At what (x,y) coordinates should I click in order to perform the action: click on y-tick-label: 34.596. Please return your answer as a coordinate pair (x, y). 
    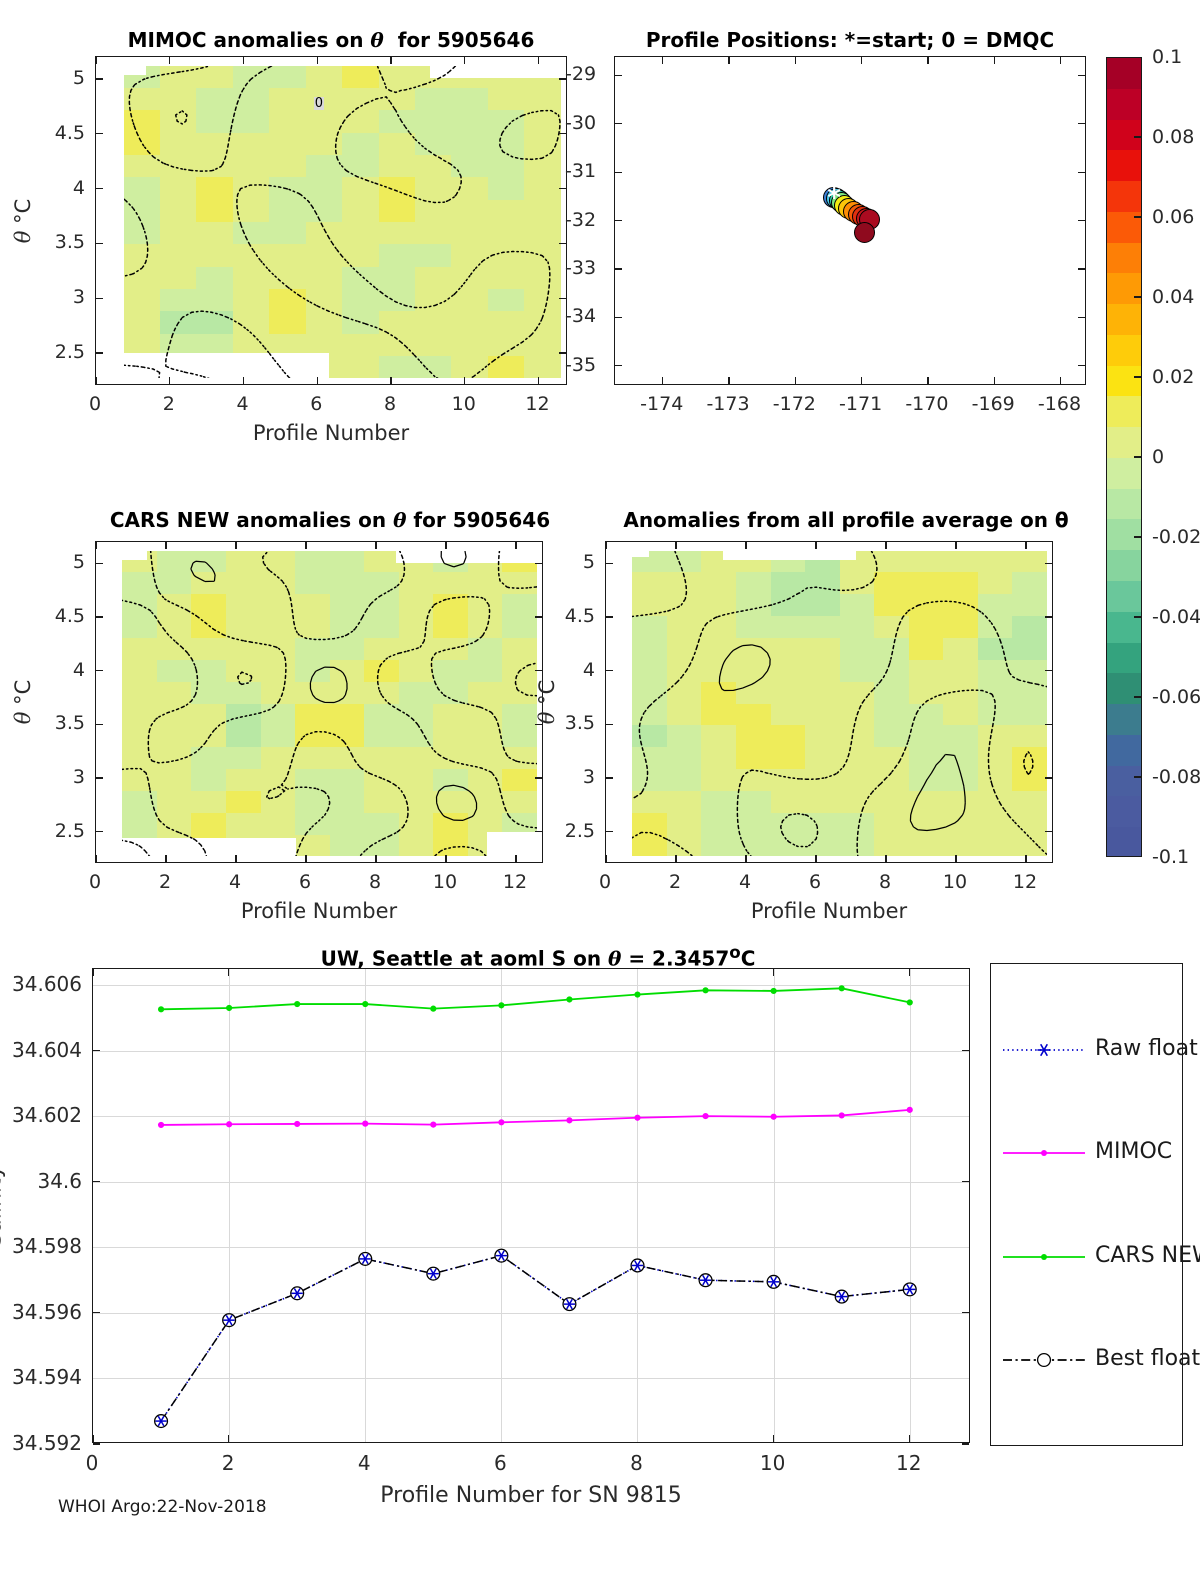
    Looking at the image, I should click on (47, 1311).